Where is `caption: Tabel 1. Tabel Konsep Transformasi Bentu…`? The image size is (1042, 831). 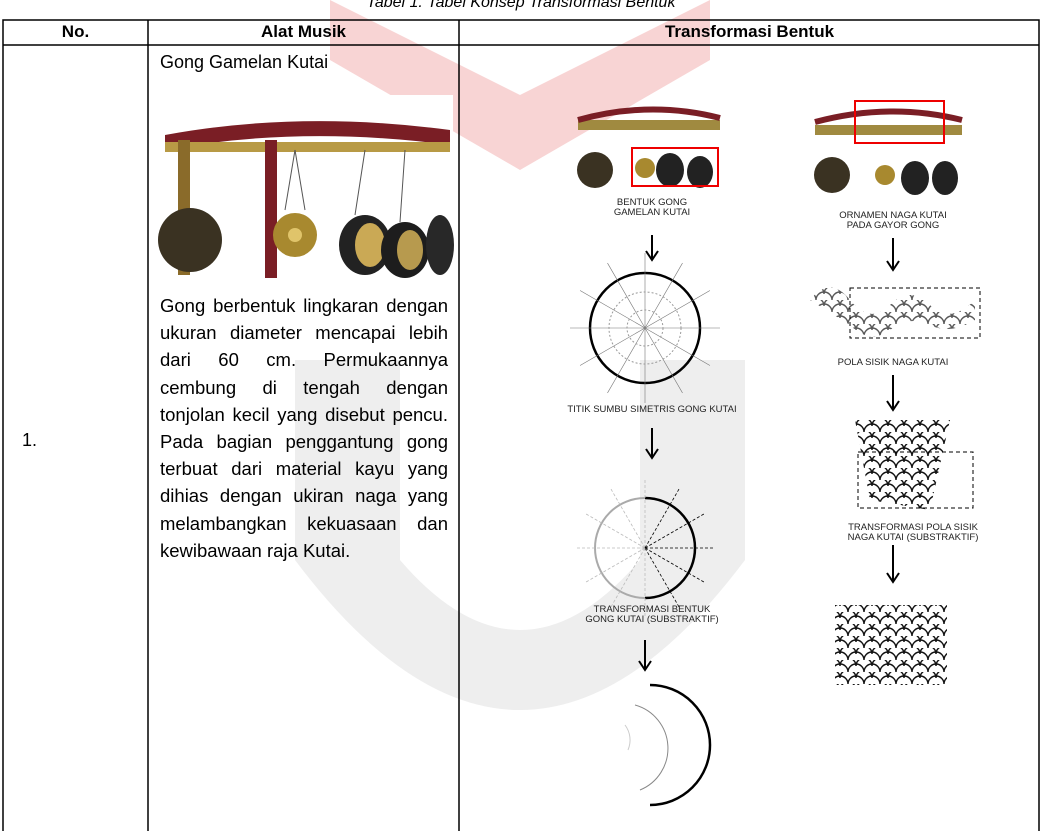
caption: Tabel 1. Tabel Konsep Transformasi Bentu… is located at coordinates (521, 5).